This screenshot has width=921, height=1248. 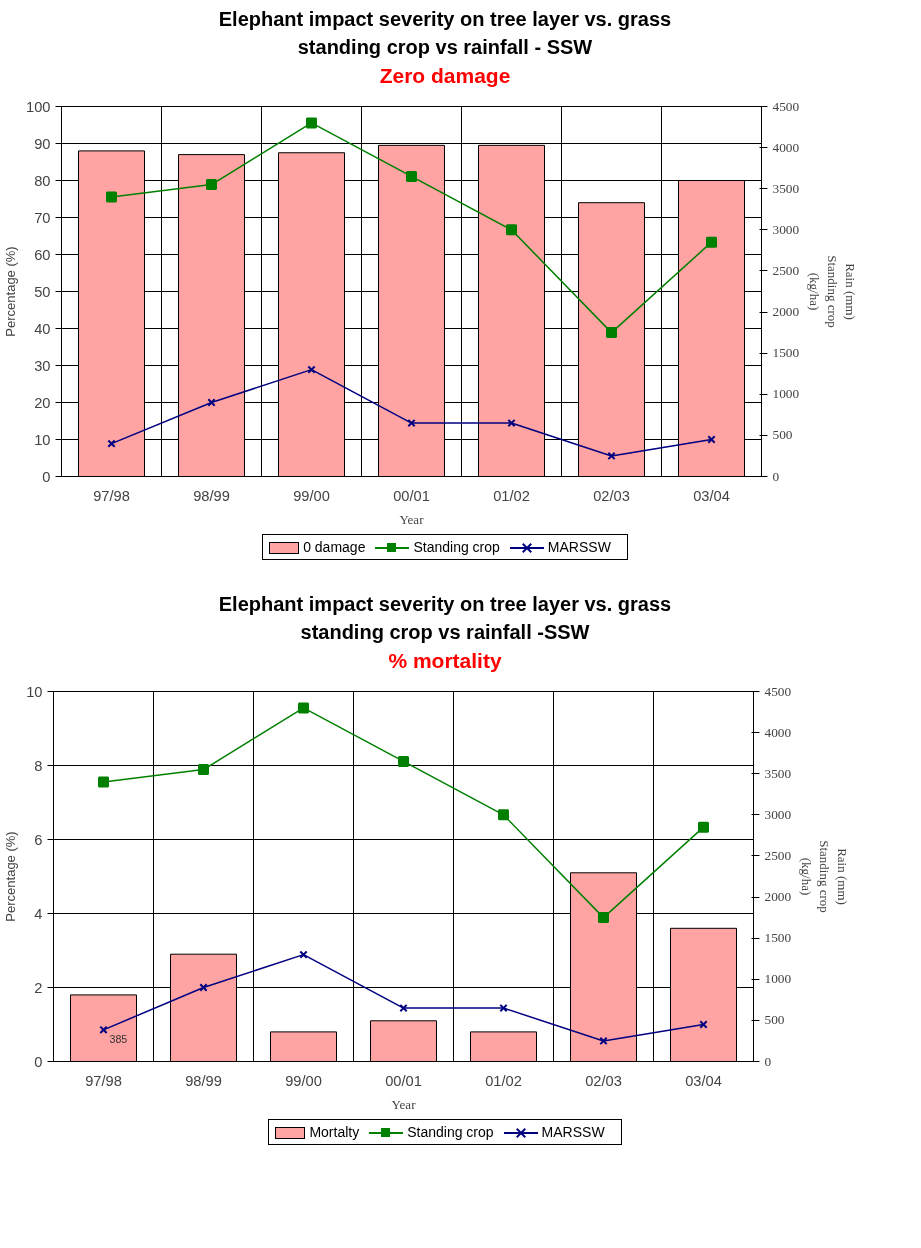 I want to click on y-tick-label: 6, so click(x=38, y=839).